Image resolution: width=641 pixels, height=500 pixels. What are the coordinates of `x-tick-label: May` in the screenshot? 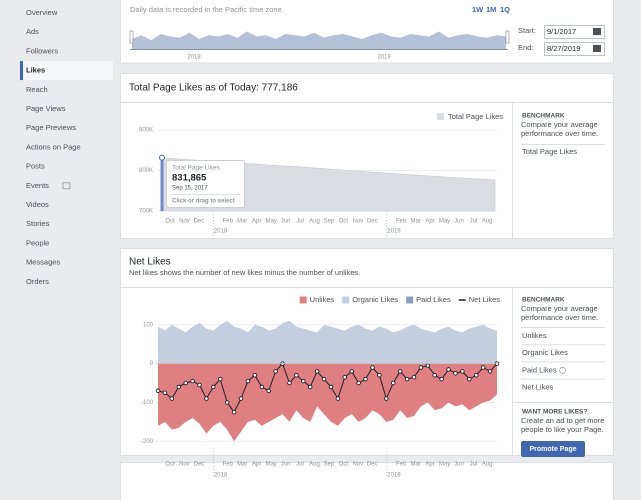 It's located at (270, 465).